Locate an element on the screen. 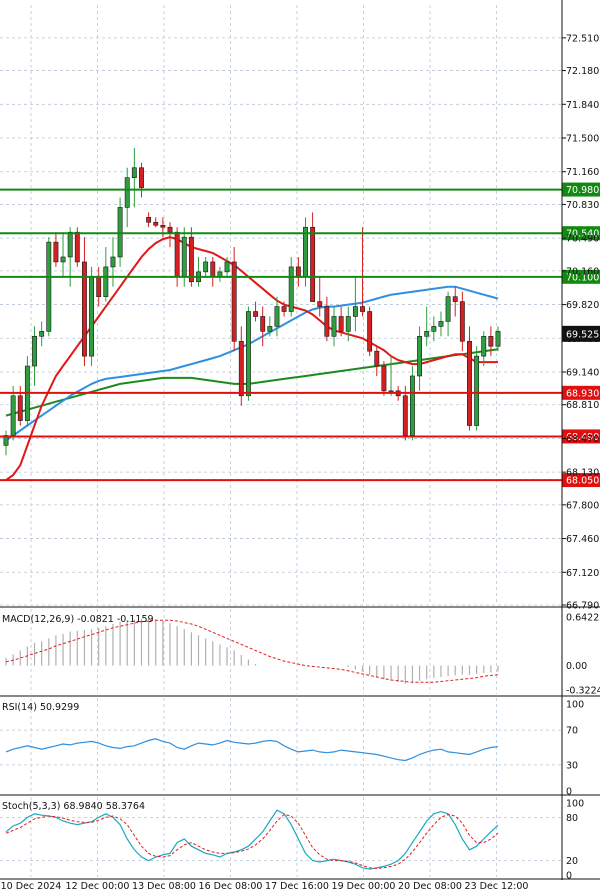 The width and height of the screenshot is (600, 895). stoch-d-line is located at coordinates (252, 841).